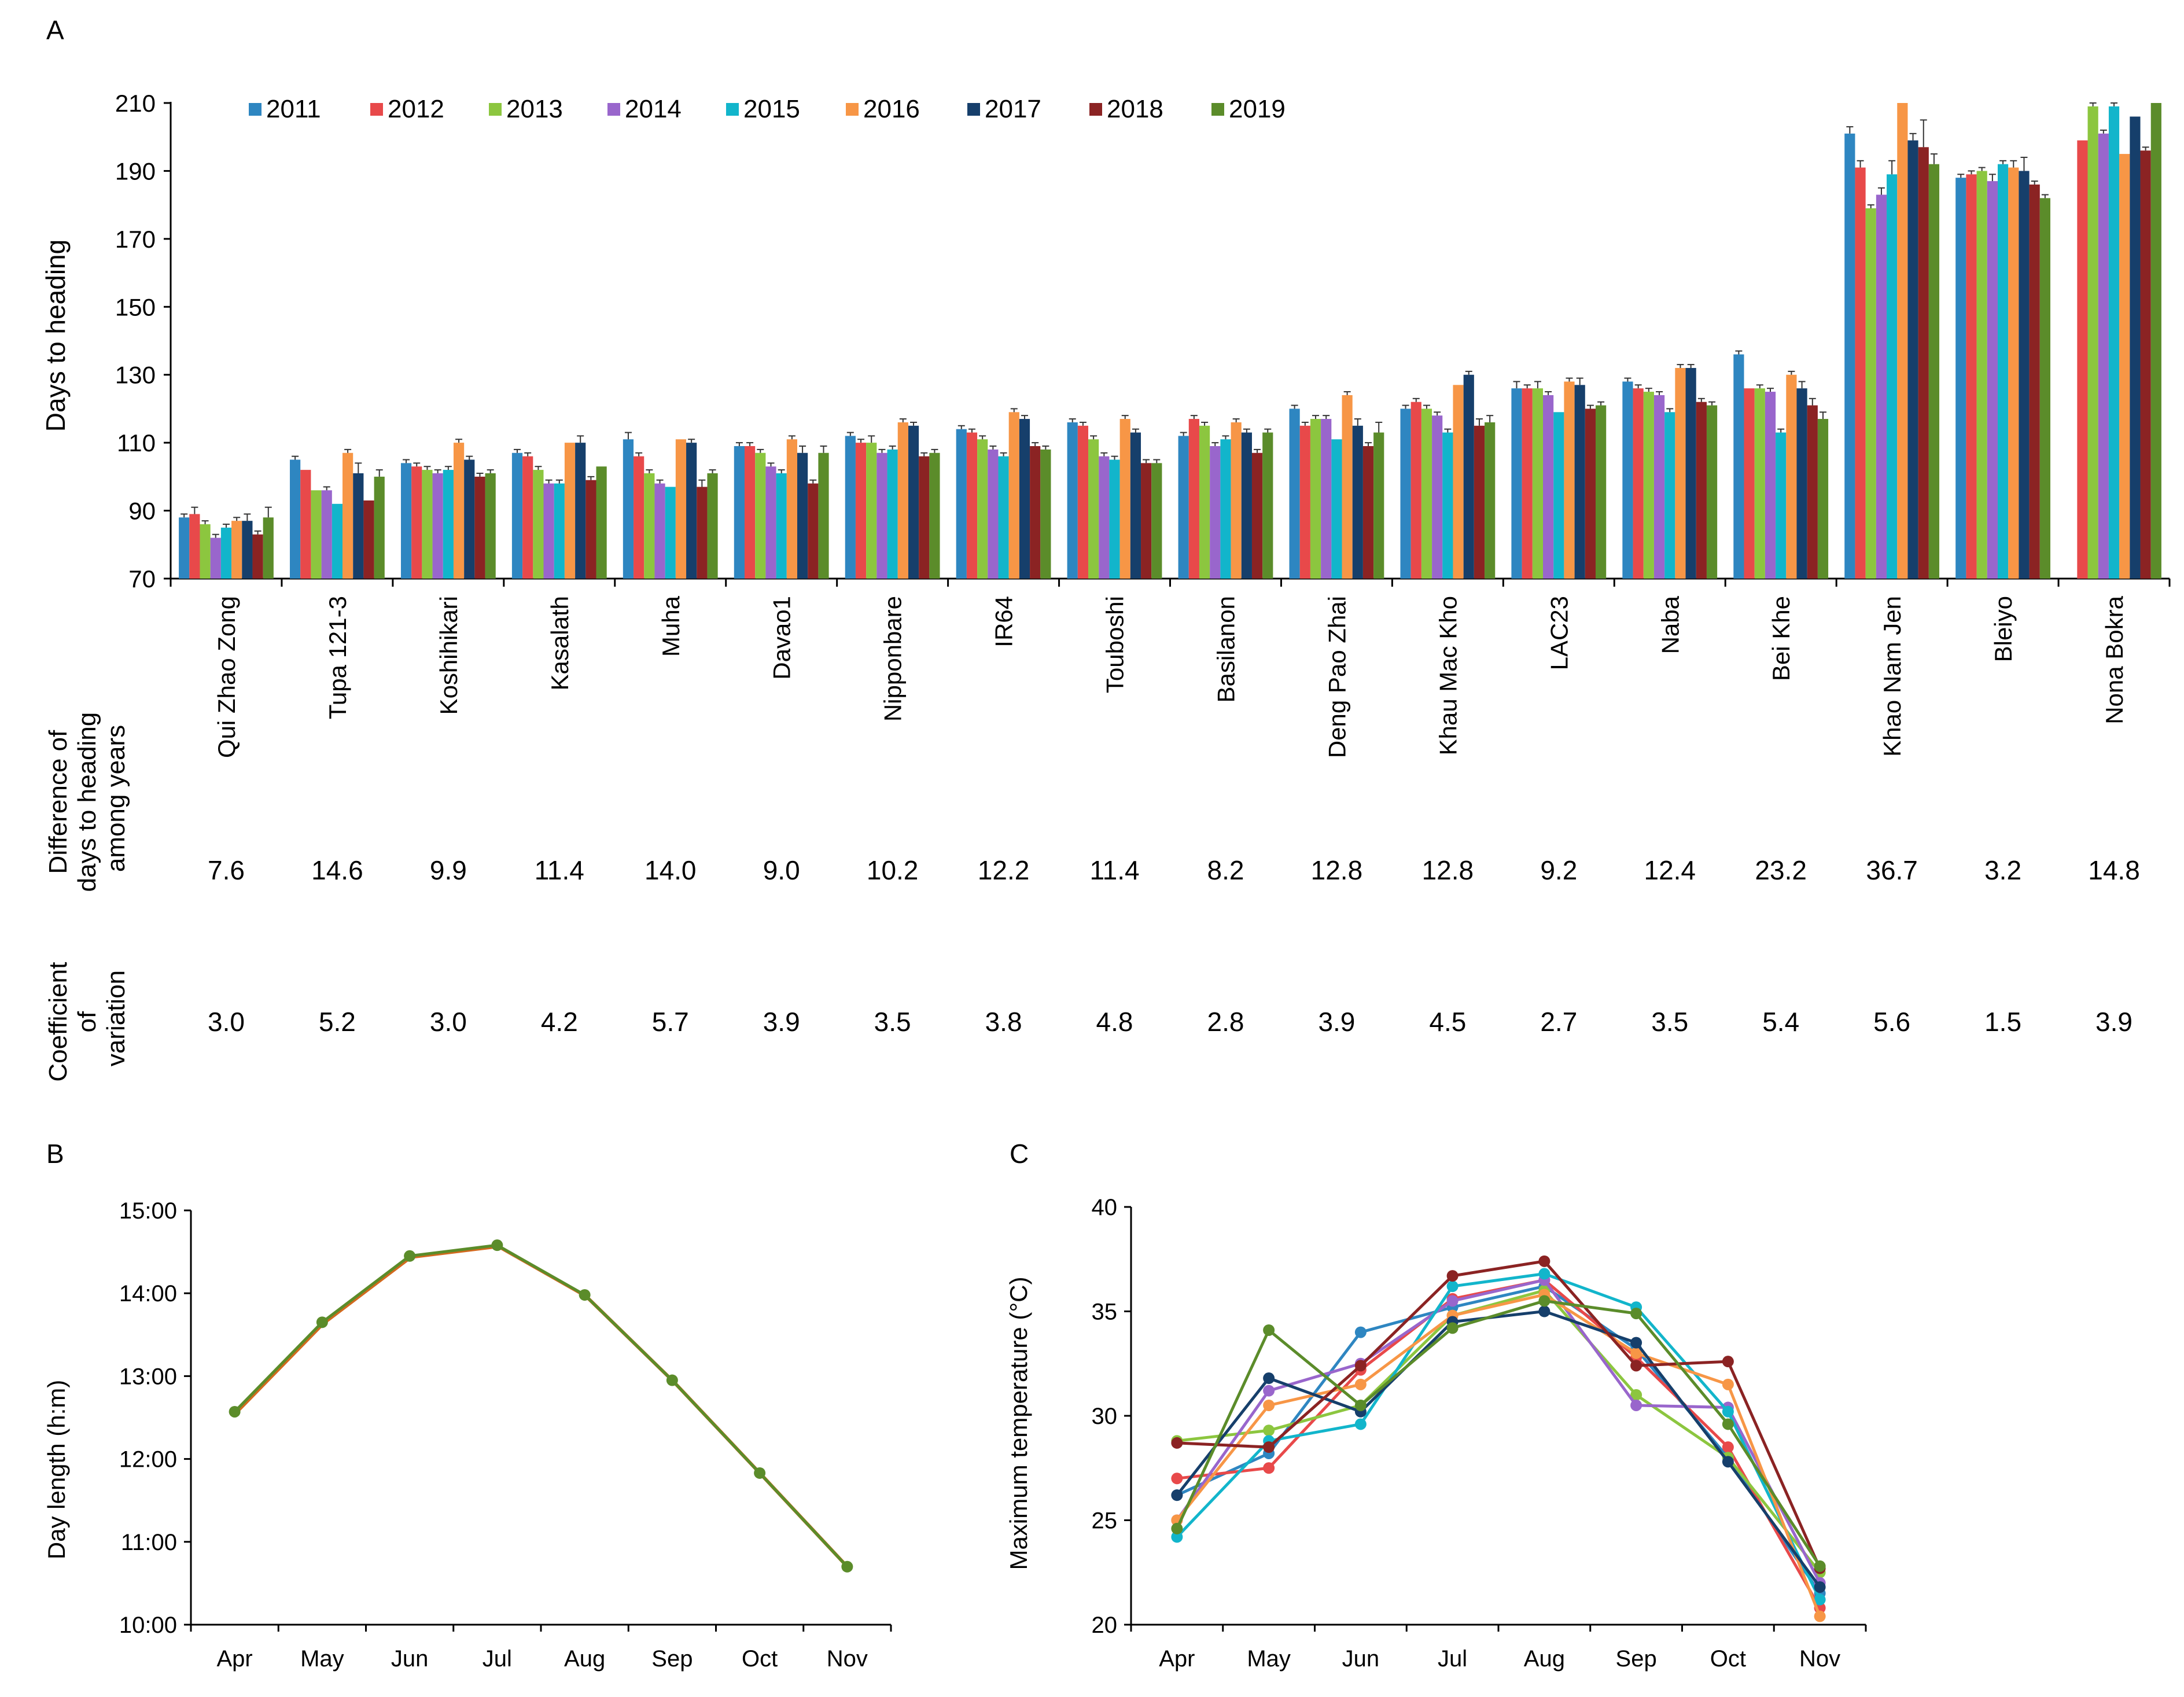 The image size is (2184, 1697). Describe the element at coordinates (732, 109) in the screenshot. I see `legend-swatch-2015` at that location.